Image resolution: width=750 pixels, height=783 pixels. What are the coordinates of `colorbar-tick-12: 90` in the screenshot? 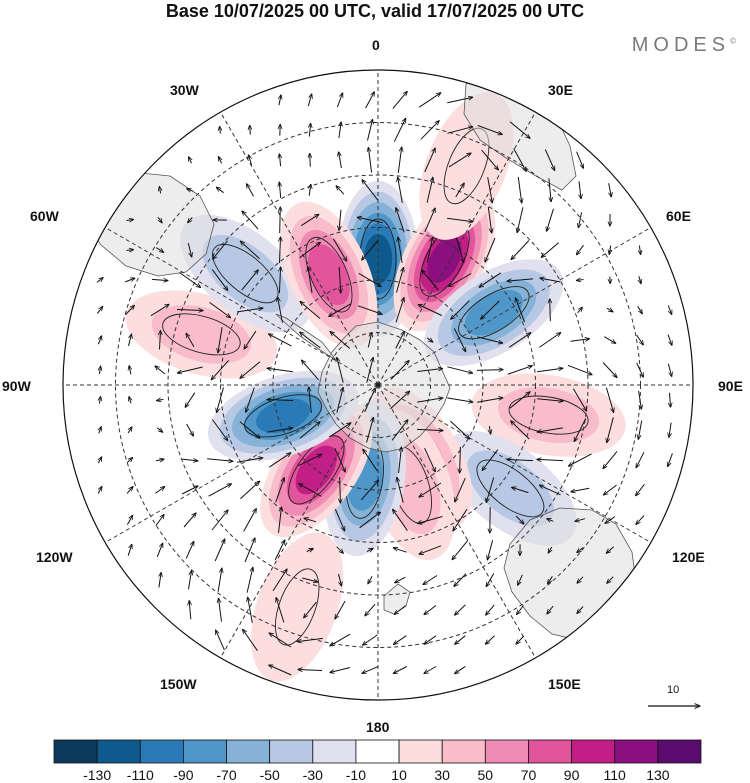 It's located at (571, 775).